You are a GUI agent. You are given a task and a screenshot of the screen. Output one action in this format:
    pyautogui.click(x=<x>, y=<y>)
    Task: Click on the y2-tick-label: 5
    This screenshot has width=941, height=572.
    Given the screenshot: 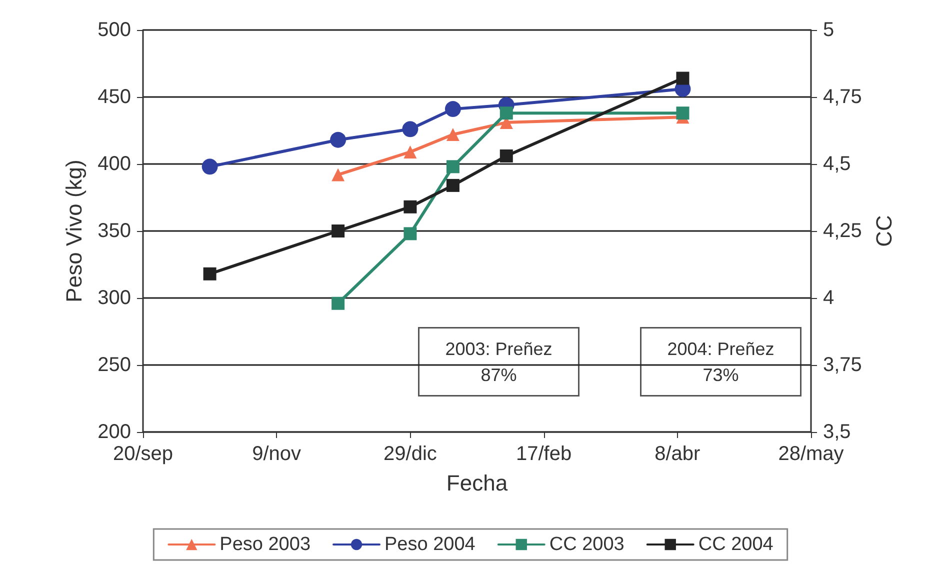 What is the action you would take?
    pyautogui.click(x=828, y=30)
    